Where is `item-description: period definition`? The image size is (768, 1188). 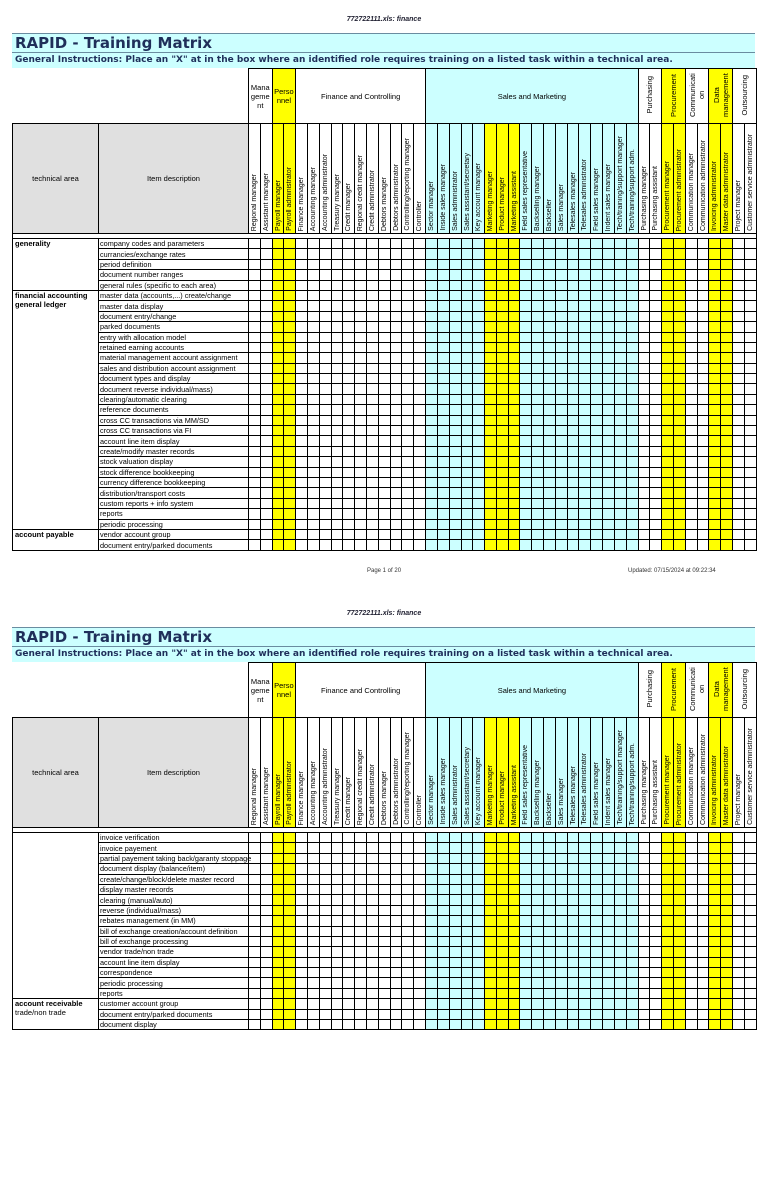
item-description: period definition is located at coordinates (173, 264).